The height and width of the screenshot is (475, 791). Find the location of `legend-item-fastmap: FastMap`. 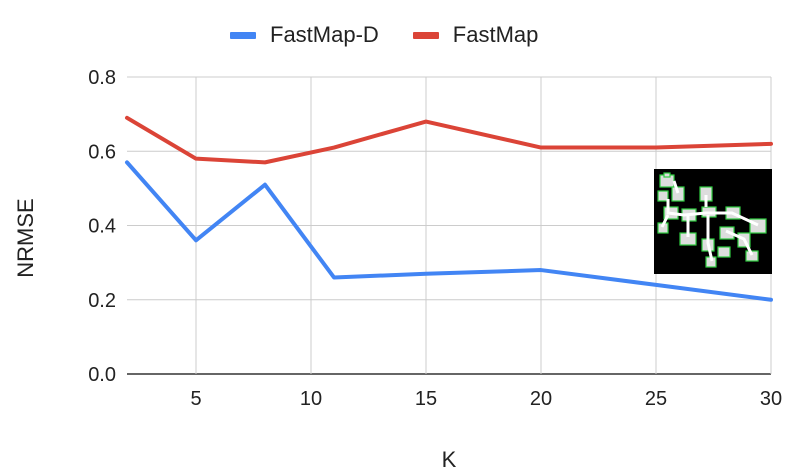

legend-item-fastmap: FastMap is located at coordinates (475, 35).